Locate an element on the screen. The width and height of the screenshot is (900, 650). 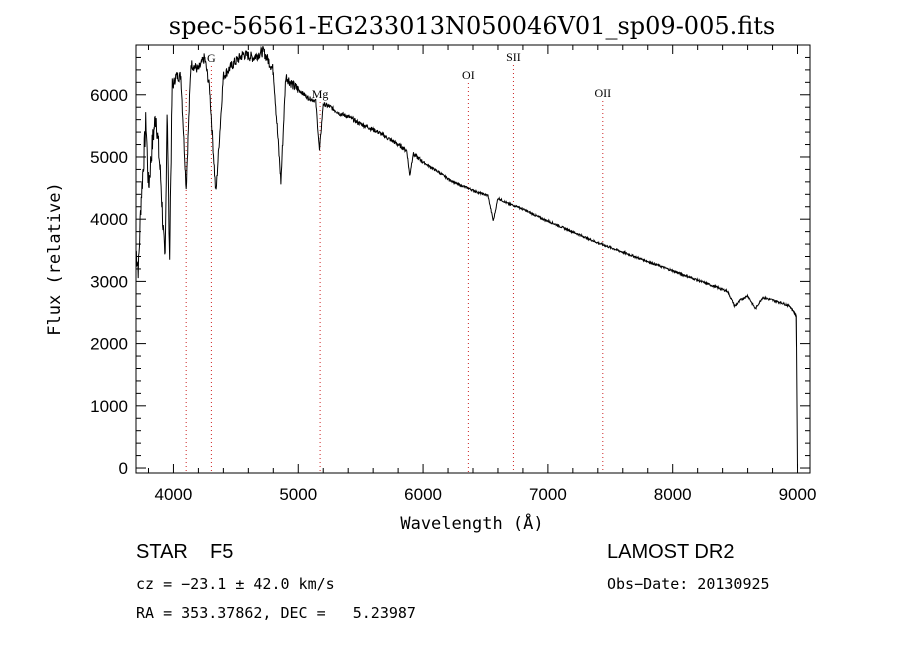
y-tick-label: 0 is located at coordinates (123, 468).